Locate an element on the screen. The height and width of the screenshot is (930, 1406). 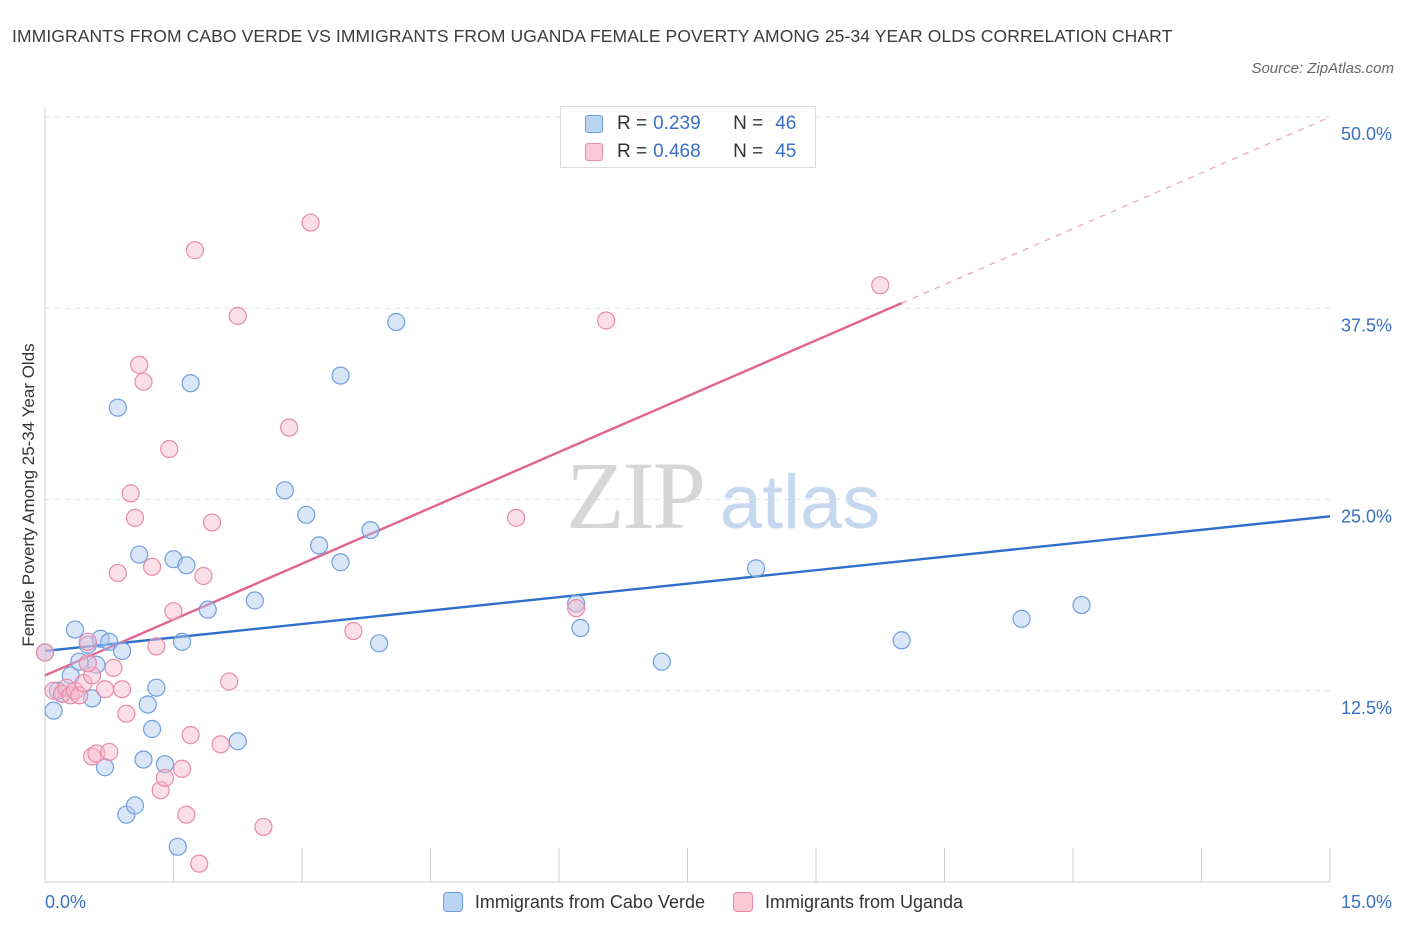
y-axis-label: Female Poverty Among 25-34 Year Olds is located at coordinates (28, 494).